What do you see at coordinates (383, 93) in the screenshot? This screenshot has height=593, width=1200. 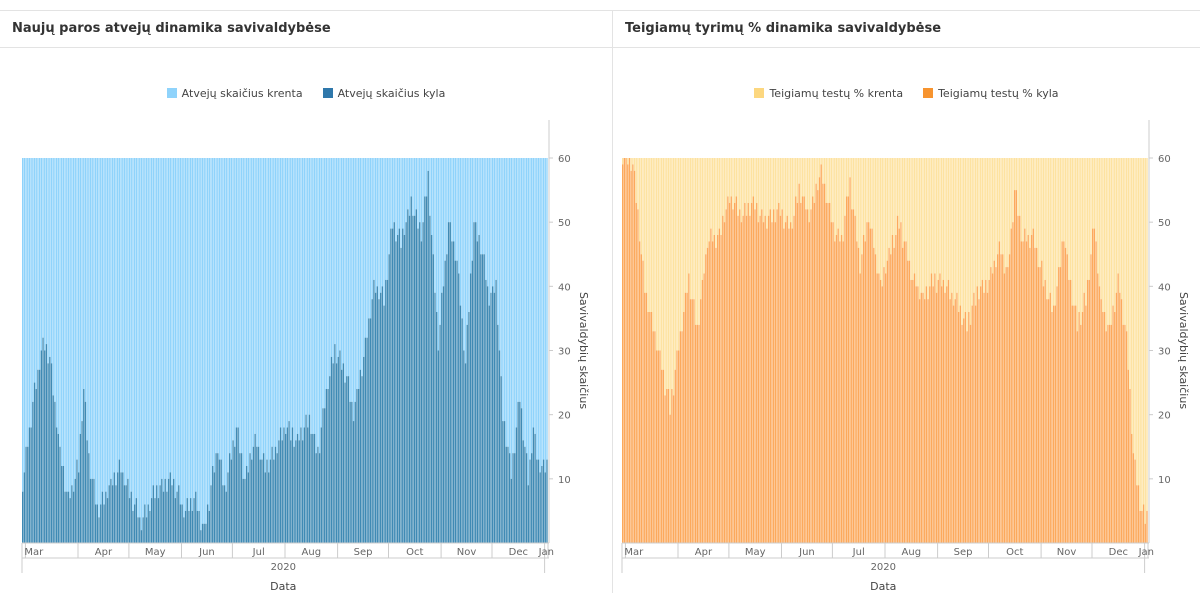 I see `legend-item-left-rising: Atvejų skaičius kyla` at bounding box center [383, 93].